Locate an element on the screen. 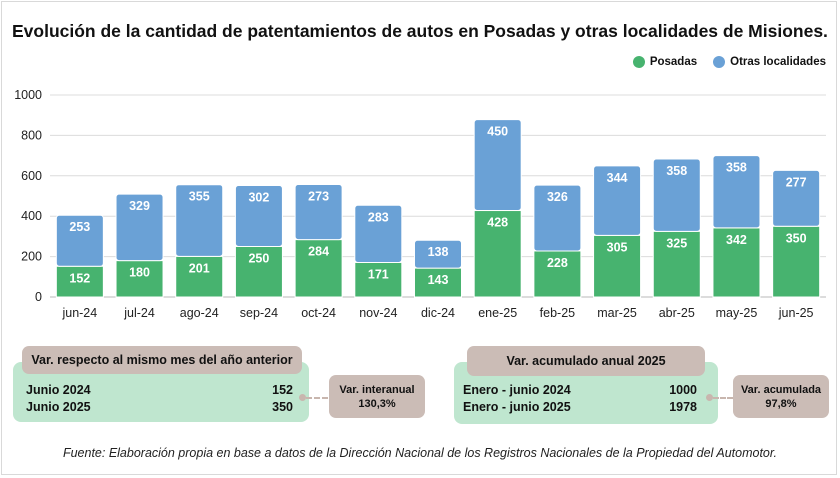 This screenshot has width=840, height=478. var-interanual-box: Var. interanual 130,3% is located at coordinates (377, 396).